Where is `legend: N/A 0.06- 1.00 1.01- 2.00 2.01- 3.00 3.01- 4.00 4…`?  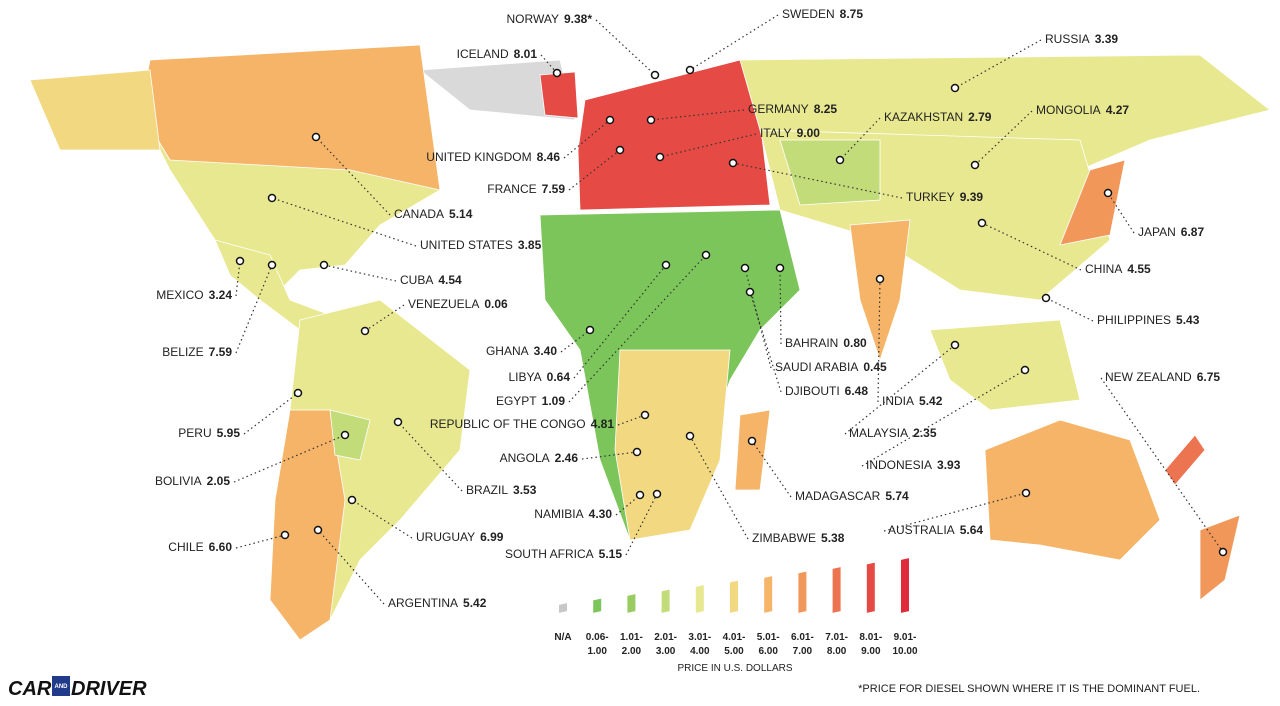 legend: N/A 0.06- 1.00 1.01- 2.00 2.01- 3.00 3.01- 4.00 4… is located at coordinates (736, 607).